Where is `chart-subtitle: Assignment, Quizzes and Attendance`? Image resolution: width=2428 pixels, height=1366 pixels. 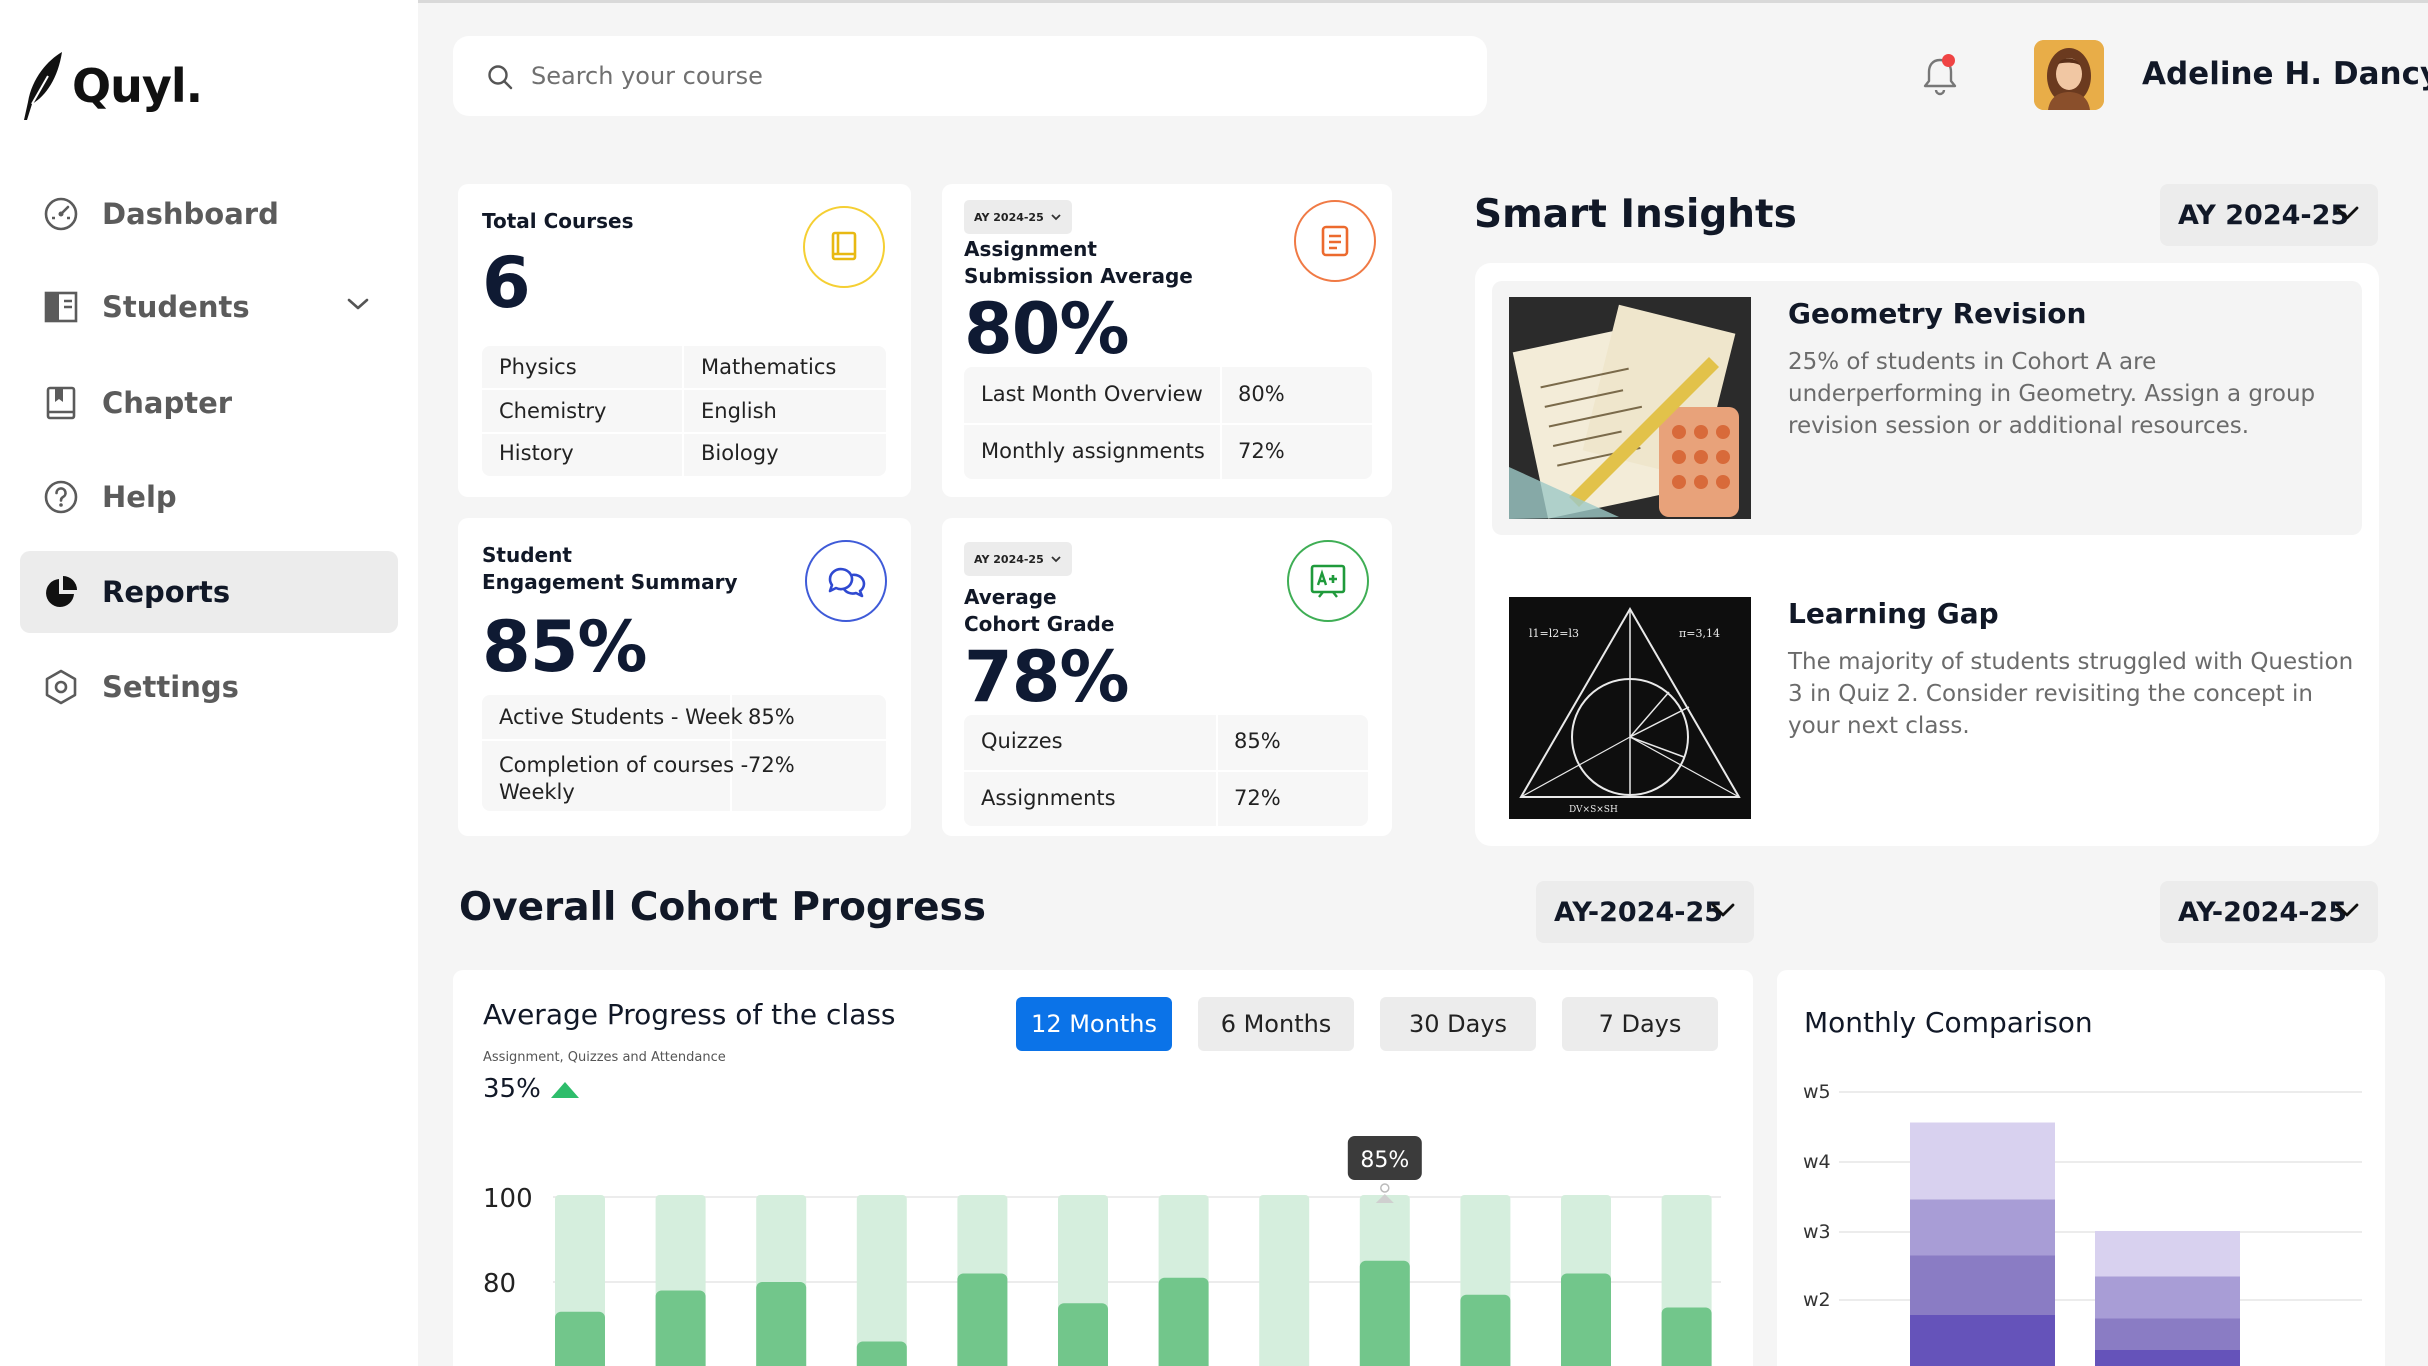 chart-subtitle: Assignment, Quizzes and Attendance is located at coordinates (604, 1057).